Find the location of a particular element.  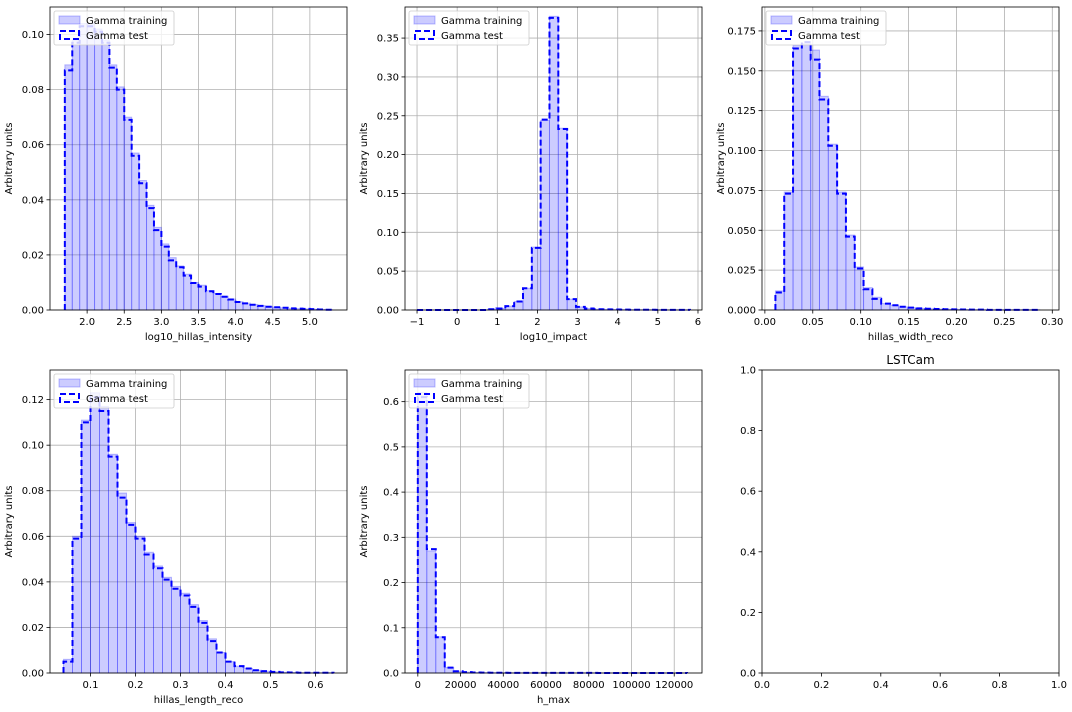

y-tick-label: 0.02 is located at coordinates (33, 255).